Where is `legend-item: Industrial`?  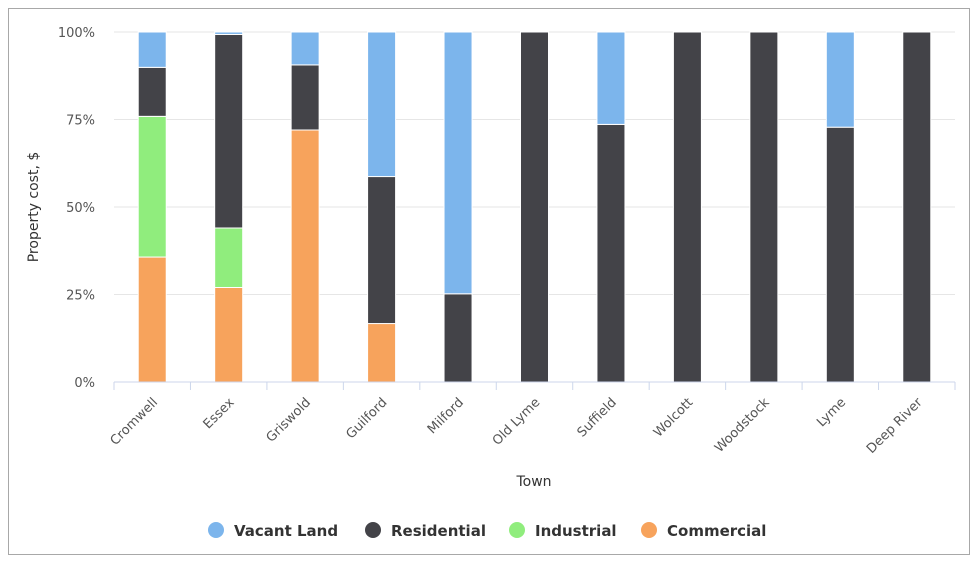
legend-item: Industrial is located at coordinates (563, 531).